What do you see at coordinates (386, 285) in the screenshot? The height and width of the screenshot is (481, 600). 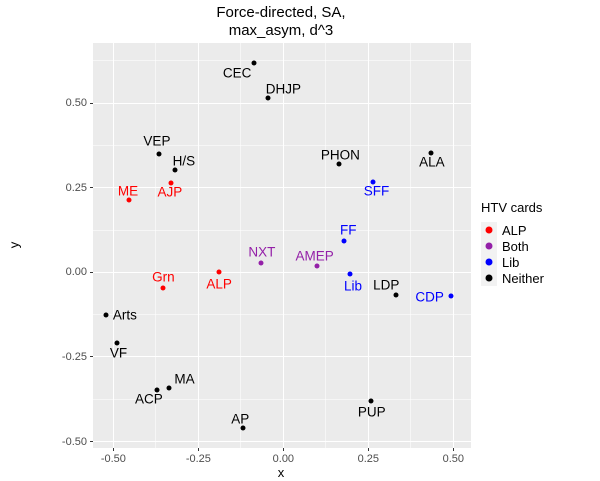 I see `point-label-LDP: LDP` at bounding box center [386, 285].